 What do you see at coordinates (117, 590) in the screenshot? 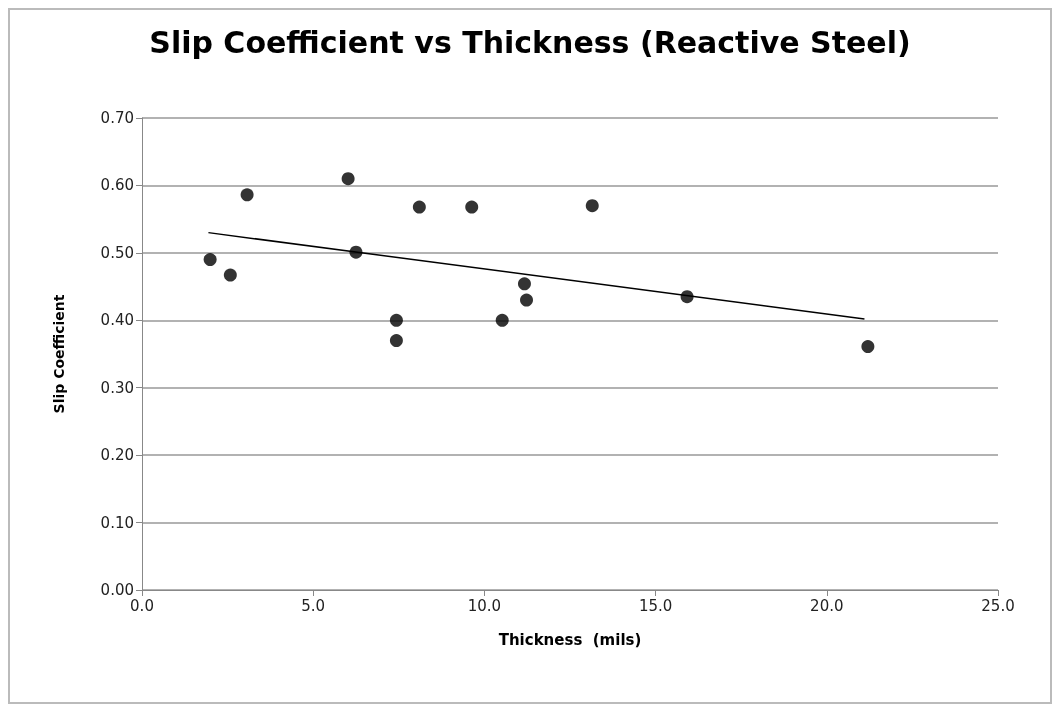
I see `y-tick-label: 0.00` at bounding box center [117, 590].